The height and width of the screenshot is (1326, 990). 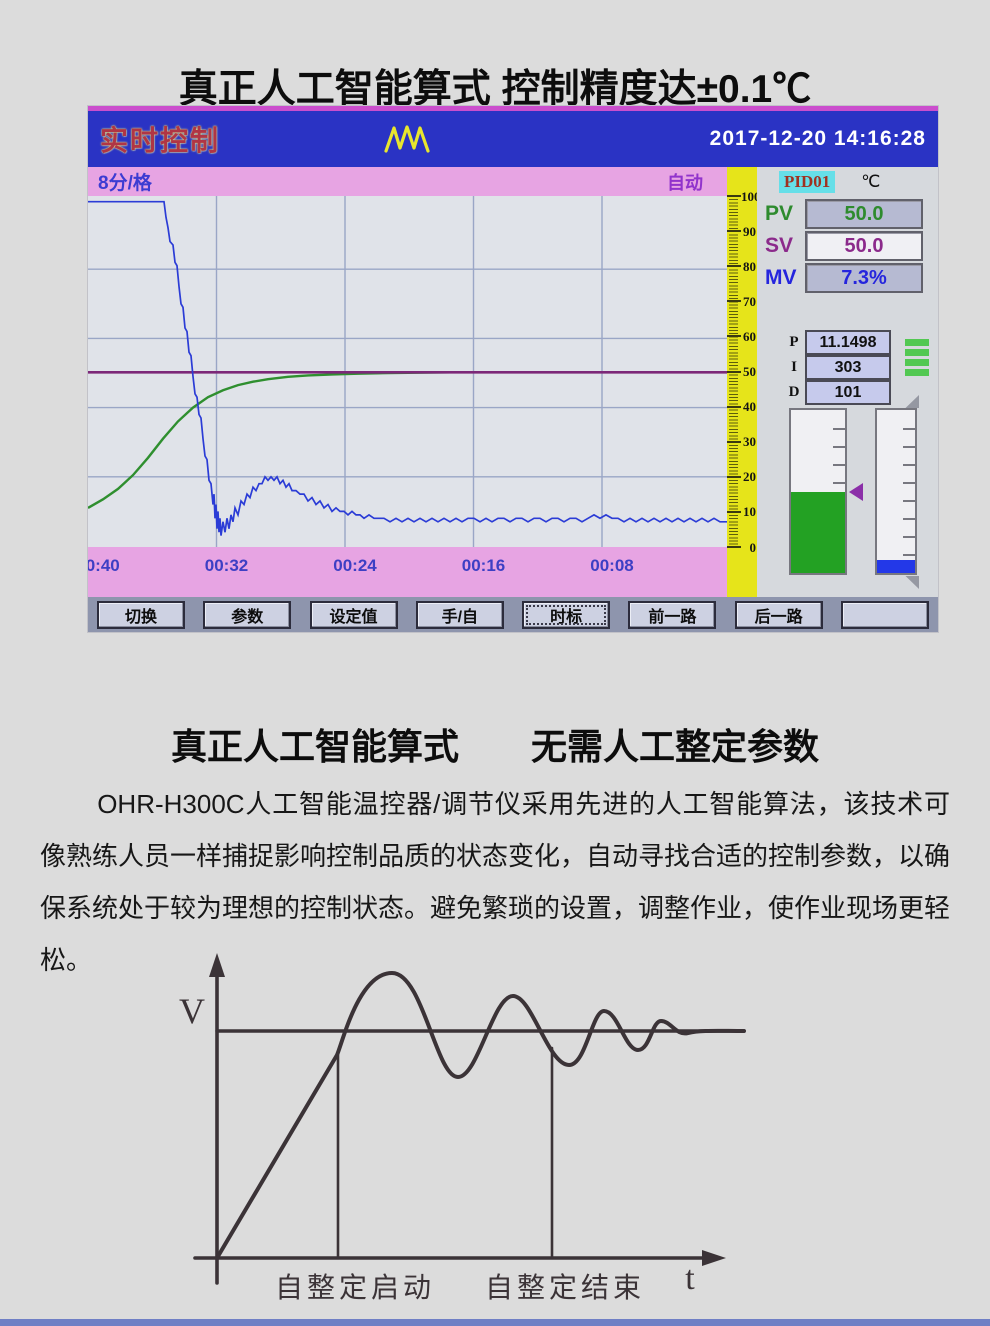 What do you see at coordinates (779, 245) in the screenshot?
I see `sv-label: SV` at bounding box center [779, 245].